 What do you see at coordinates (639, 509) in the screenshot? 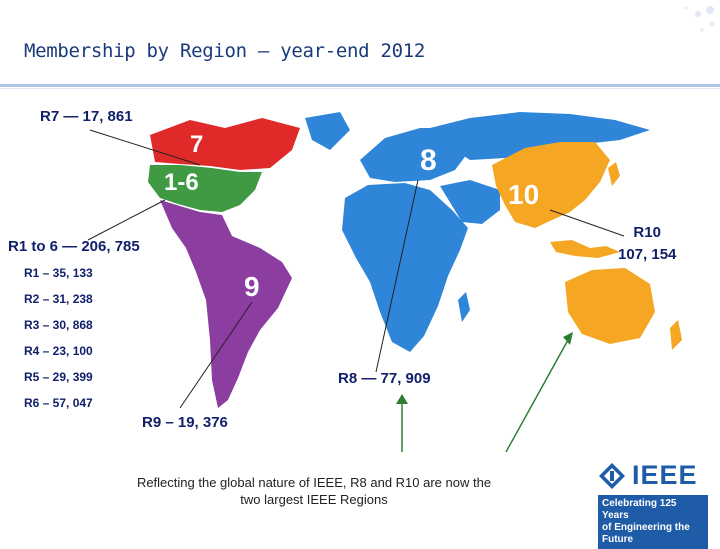
I see `ieee-tagline-1: Celebrating 125 Years` at bounding box center [639, 509].